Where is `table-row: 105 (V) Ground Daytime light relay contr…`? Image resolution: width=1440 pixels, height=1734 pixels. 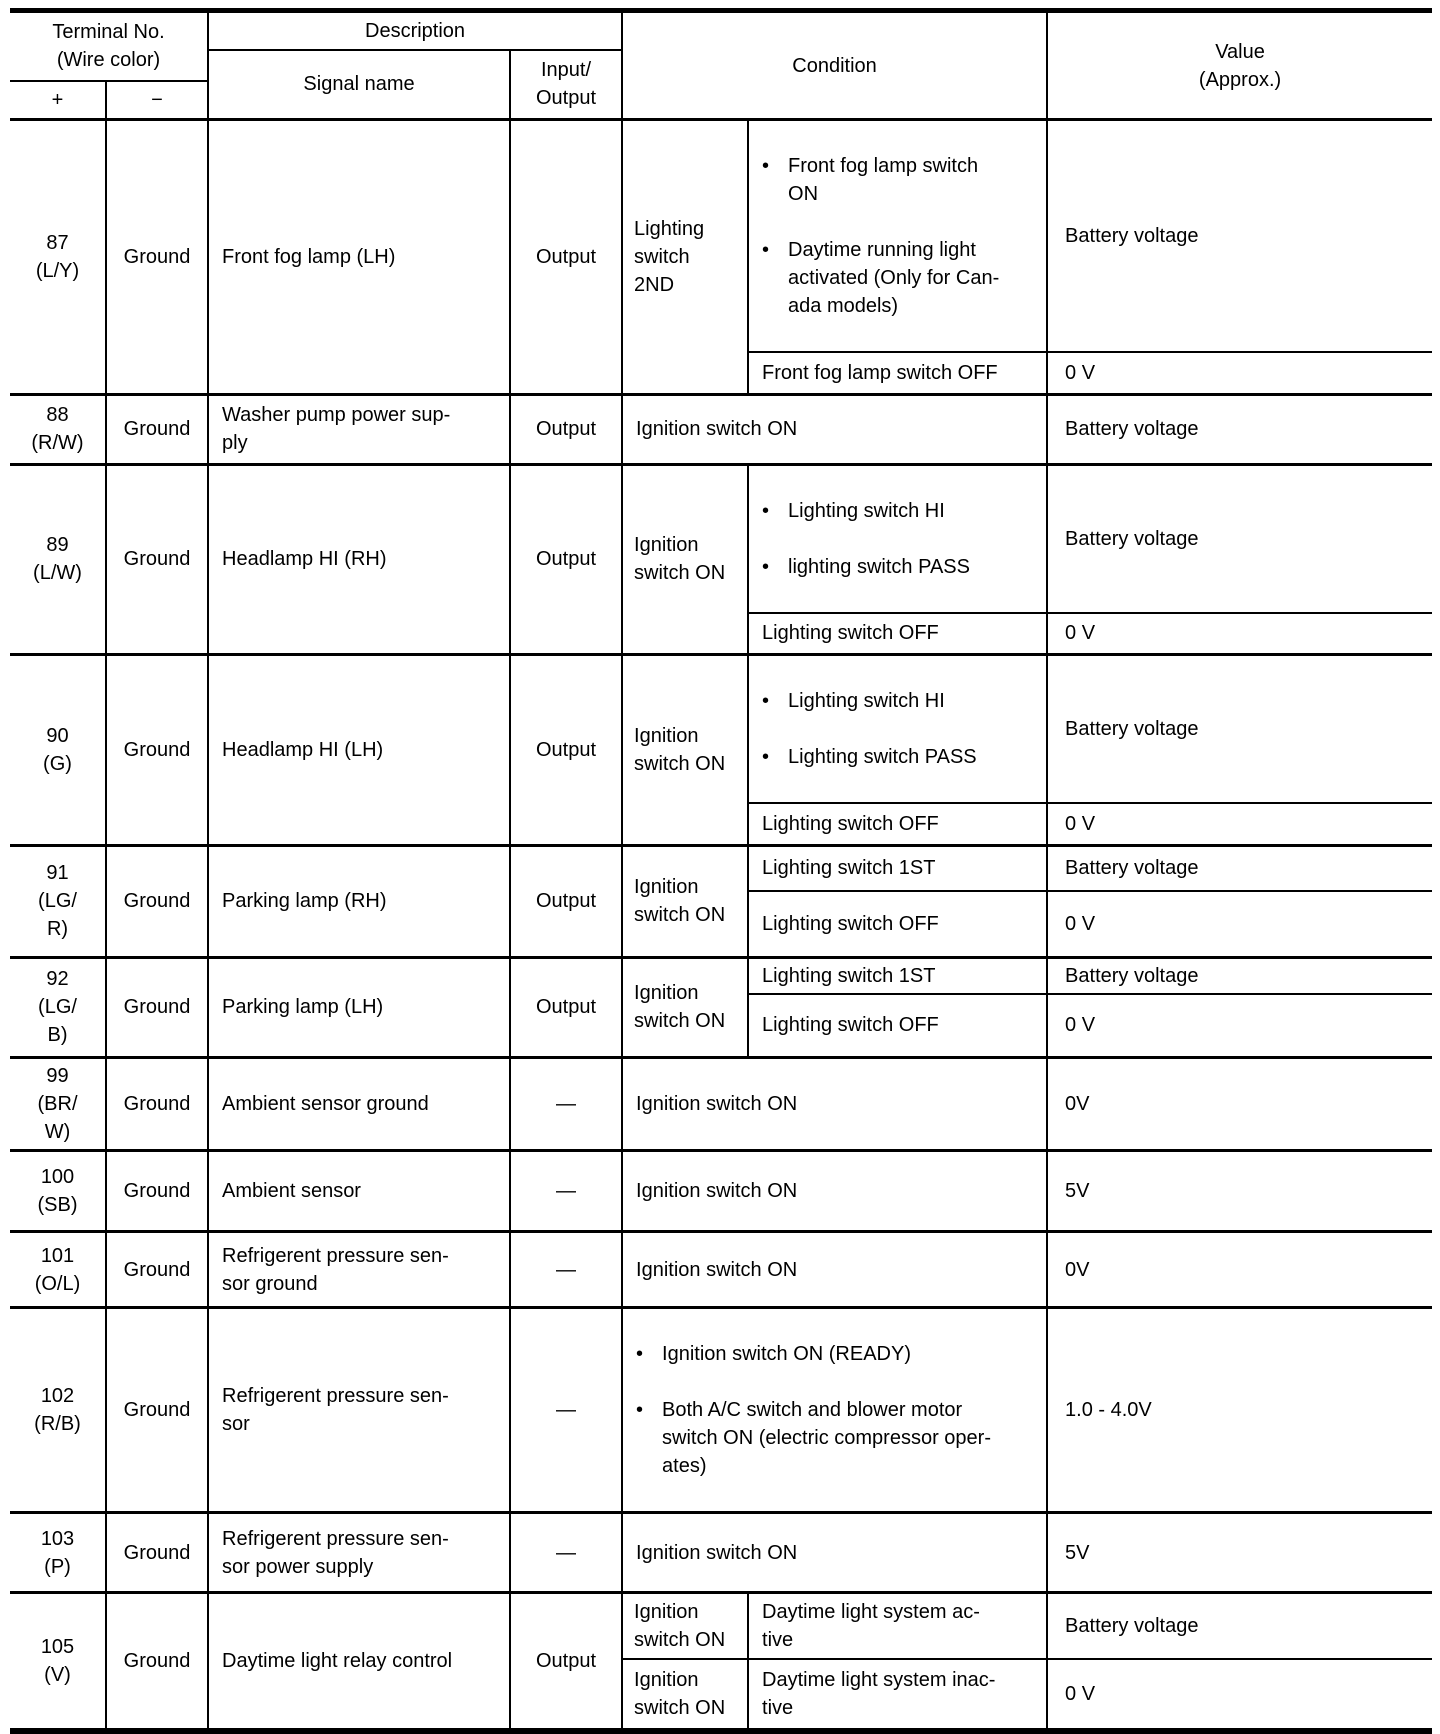
table-row: 105 (V) Ground Daytime light relay contr… is located at coordinates (721, 1661).